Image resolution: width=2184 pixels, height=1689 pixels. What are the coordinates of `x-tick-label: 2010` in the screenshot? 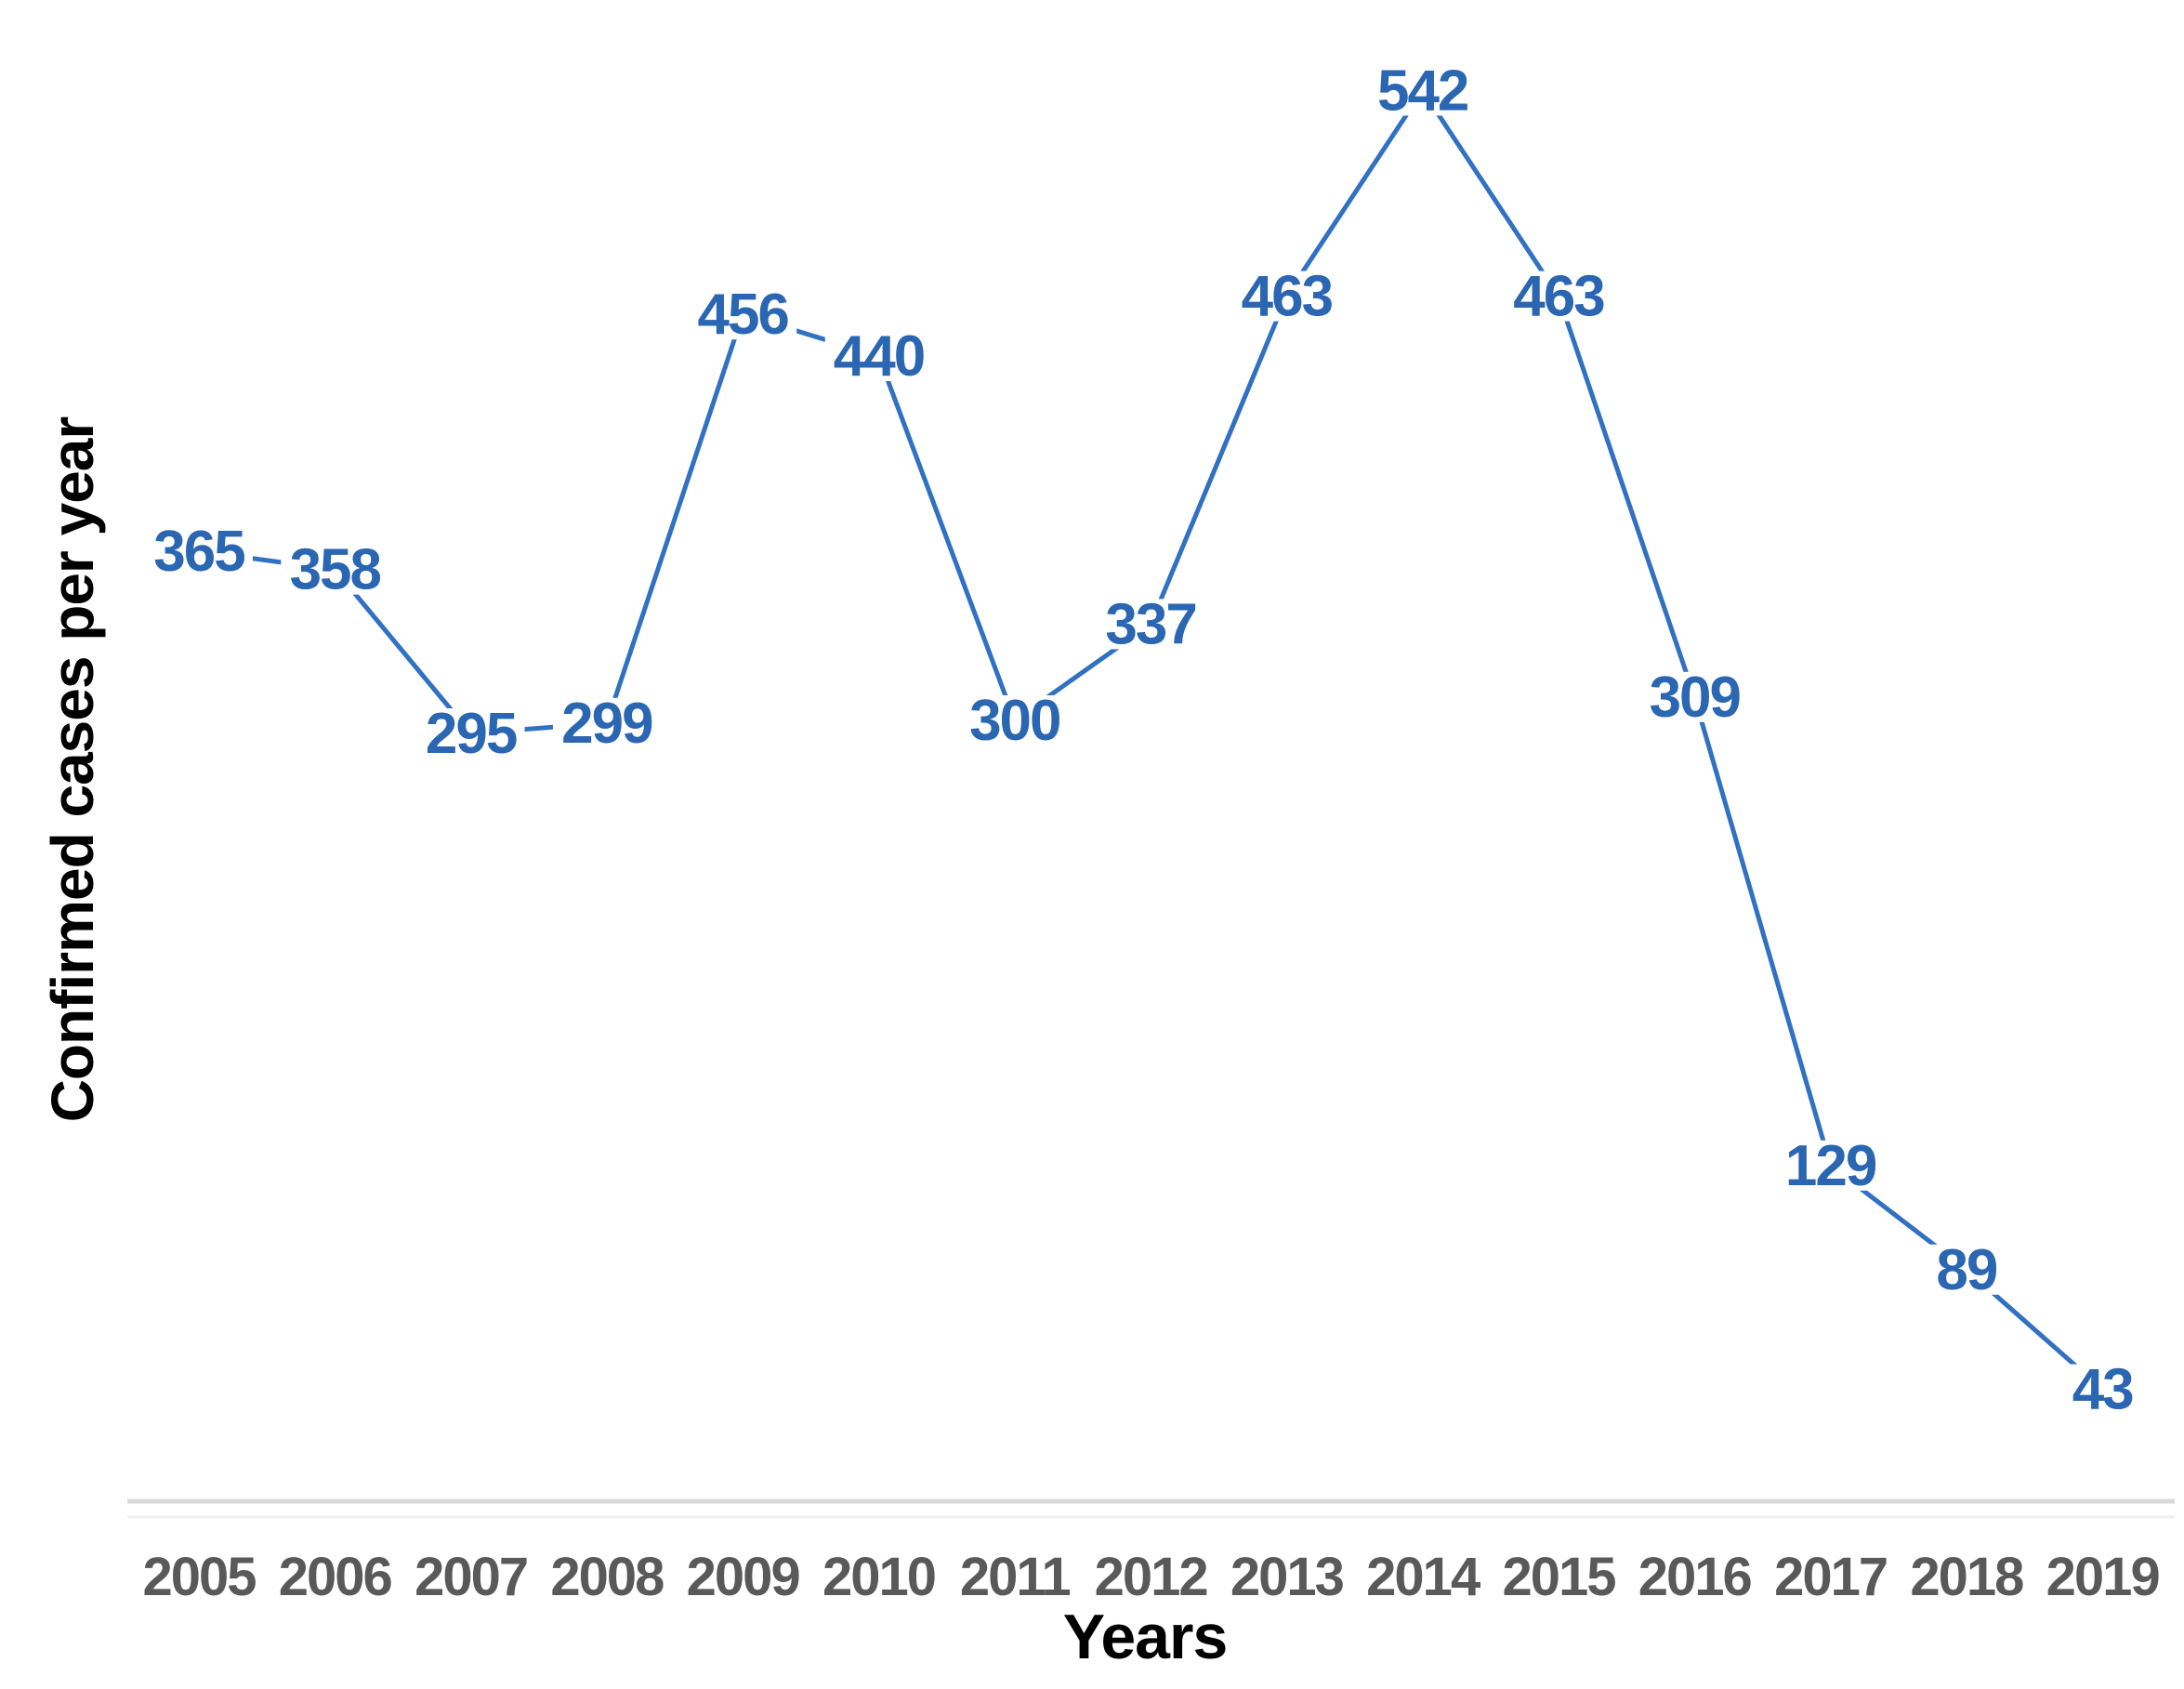 It's located at (878, 1577).